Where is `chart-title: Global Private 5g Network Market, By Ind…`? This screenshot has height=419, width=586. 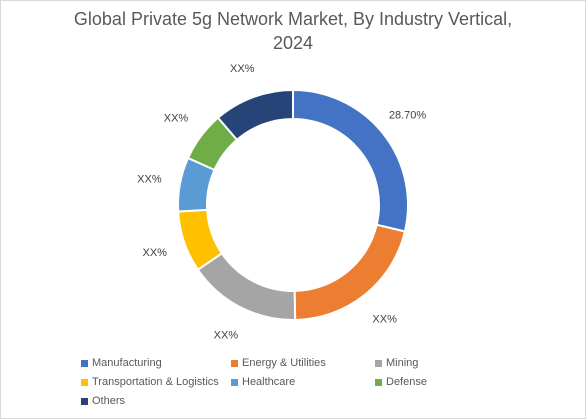
chart-title: Global Private 5g Network Market, By Ind… is located at coordinates (293, 31).